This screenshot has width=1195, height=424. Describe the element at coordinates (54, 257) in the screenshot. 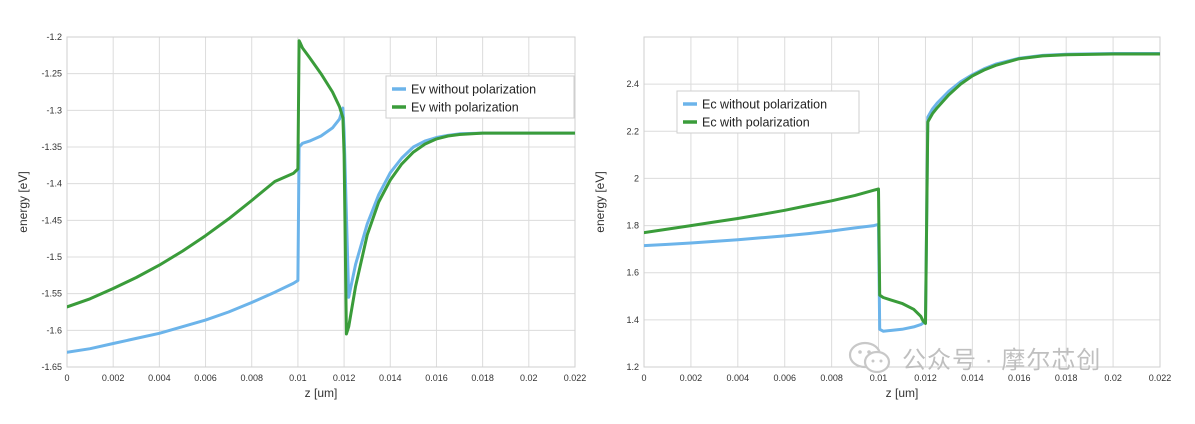

I see `y-tick-label: -1.5` at that location.